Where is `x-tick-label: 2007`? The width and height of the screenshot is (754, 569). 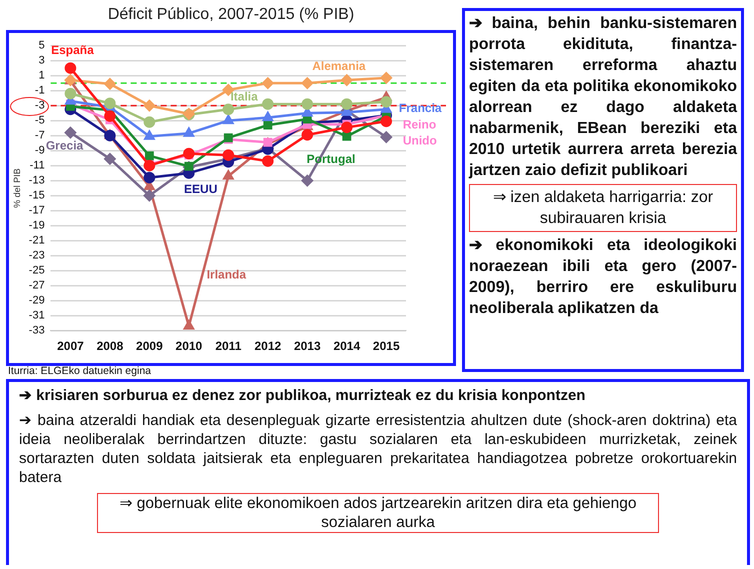
x-tick-label: 2007 is located at coordinates (70, 346).